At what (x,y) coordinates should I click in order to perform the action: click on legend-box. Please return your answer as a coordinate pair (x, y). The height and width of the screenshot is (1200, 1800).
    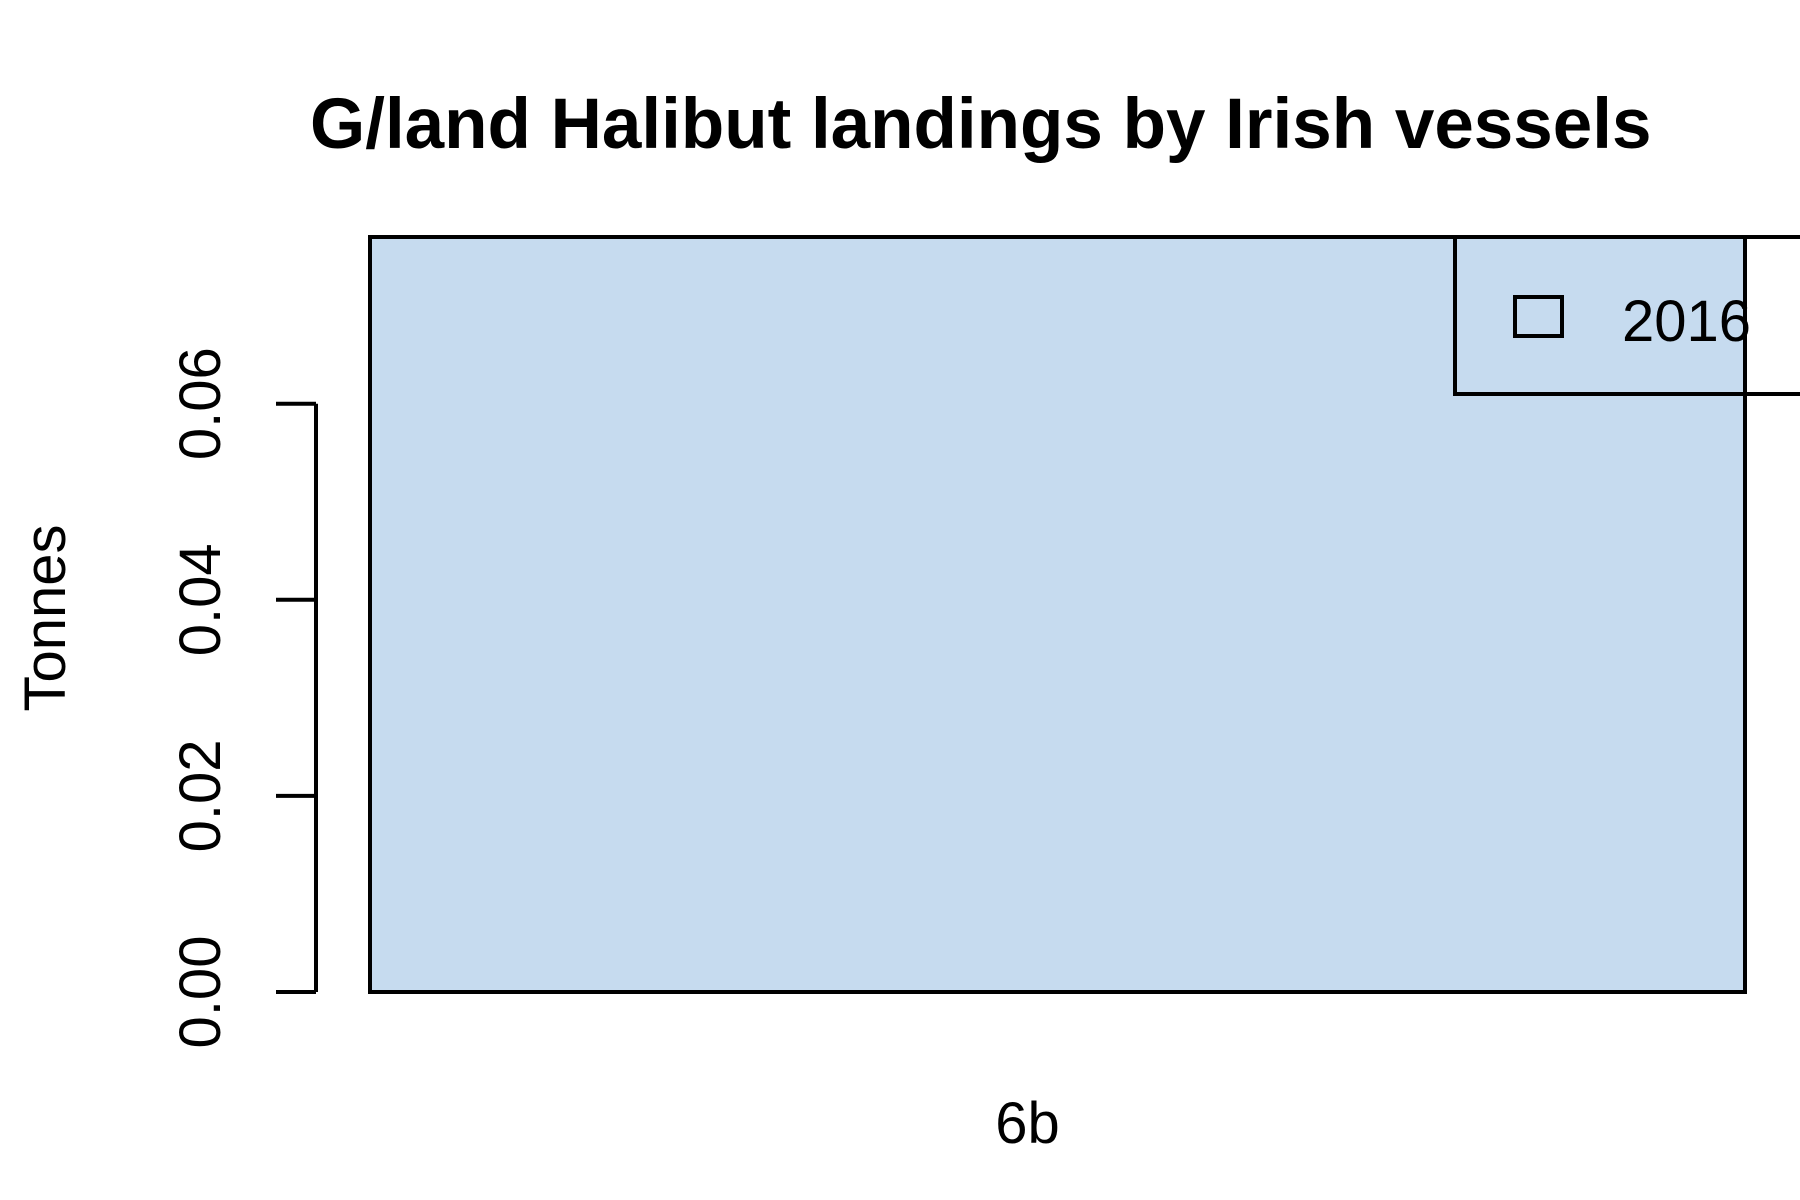
    Looking at the image, I should click on (1626, 315).